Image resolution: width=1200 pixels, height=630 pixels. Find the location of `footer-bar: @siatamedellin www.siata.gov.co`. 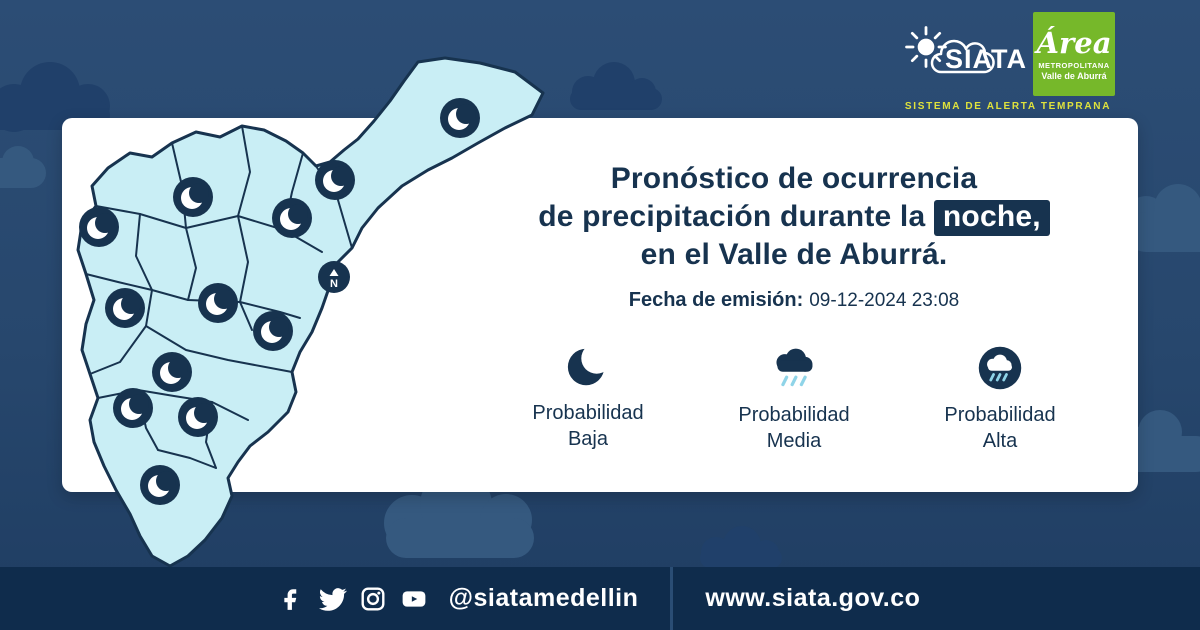

footer-bar: @siatamedellin www.siata.gov.co is located at coordinates (600, 598).